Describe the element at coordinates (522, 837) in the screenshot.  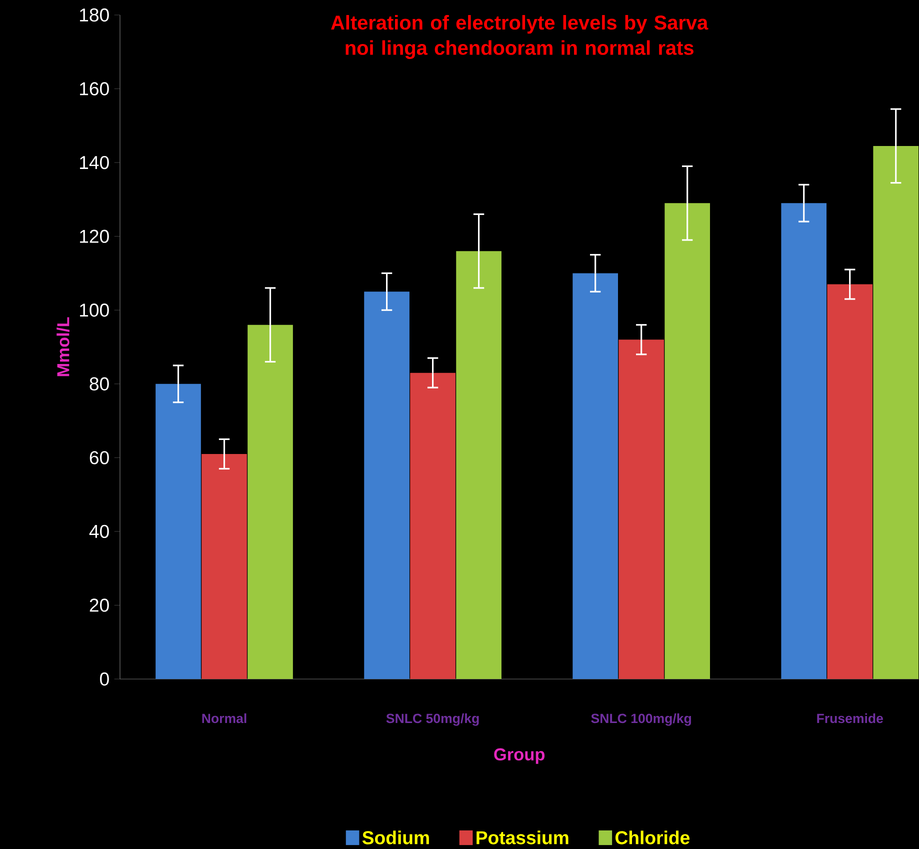
I see `legend-label: Potassium` at that location.